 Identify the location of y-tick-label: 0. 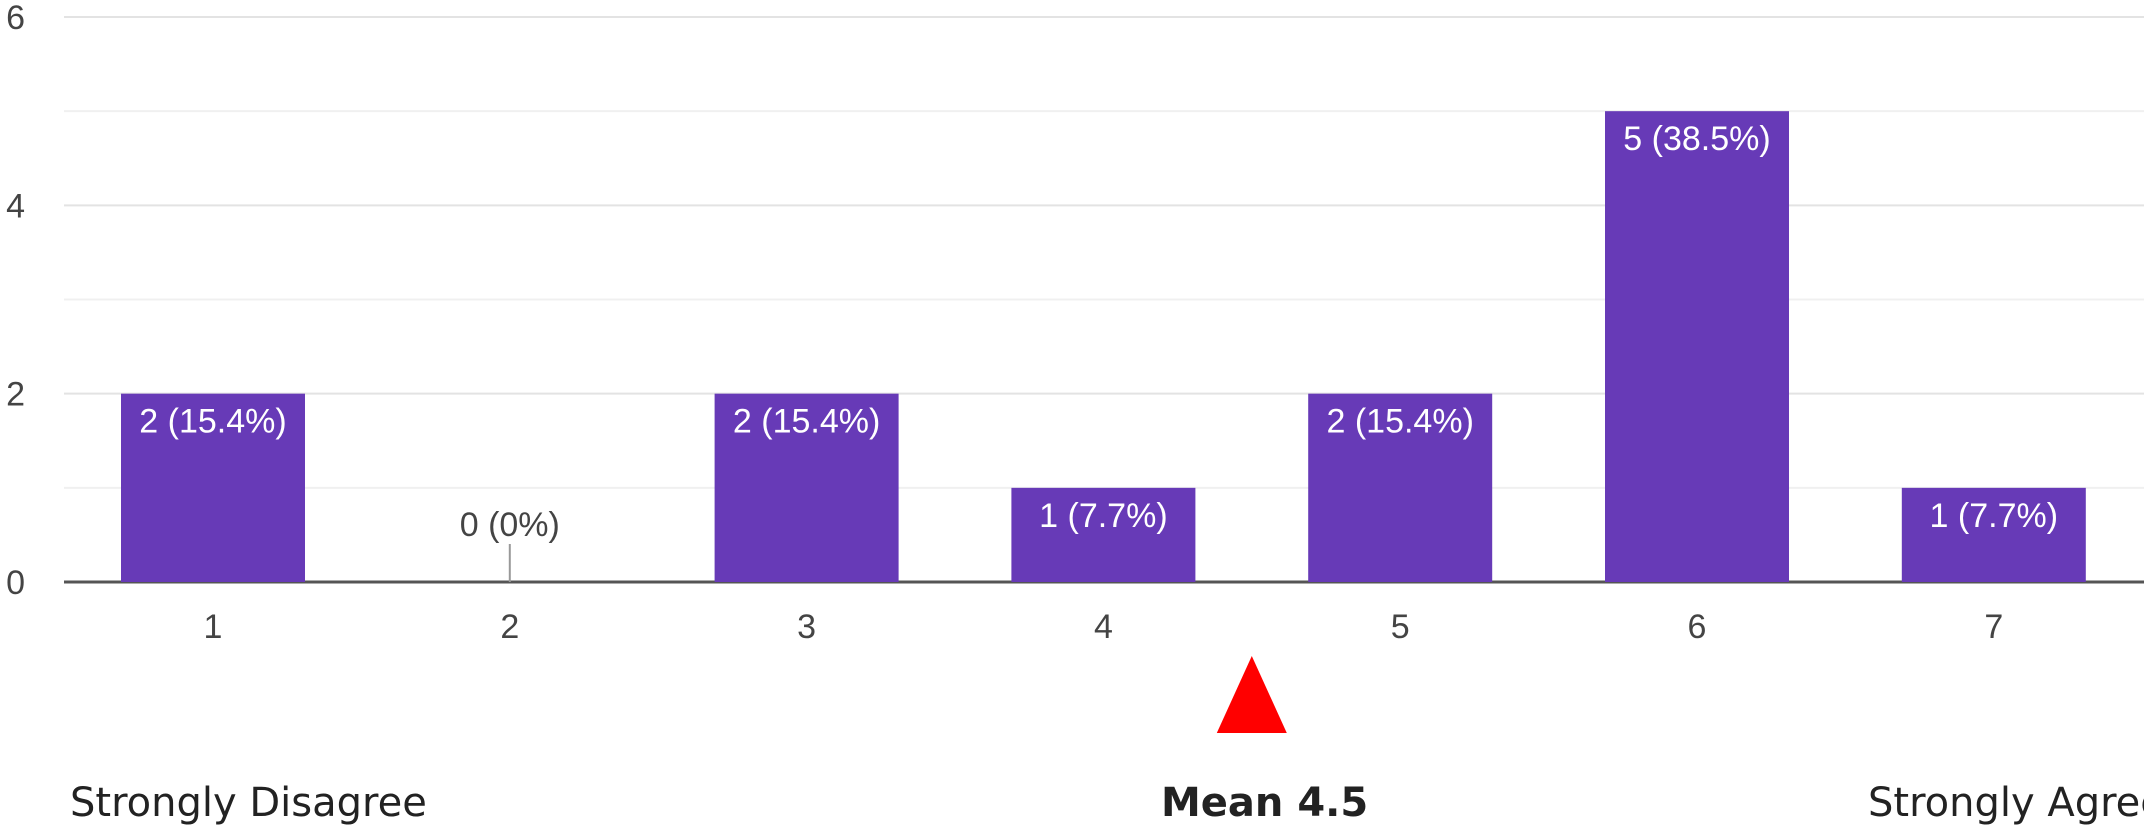
(15, 583).